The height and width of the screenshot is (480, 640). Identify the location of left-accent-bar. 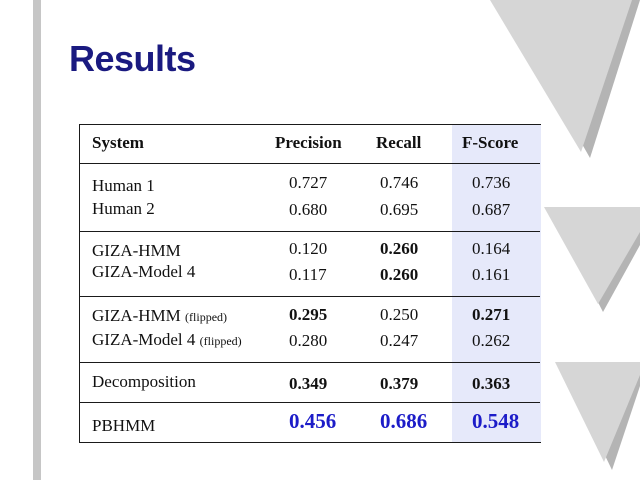
(37, 240).